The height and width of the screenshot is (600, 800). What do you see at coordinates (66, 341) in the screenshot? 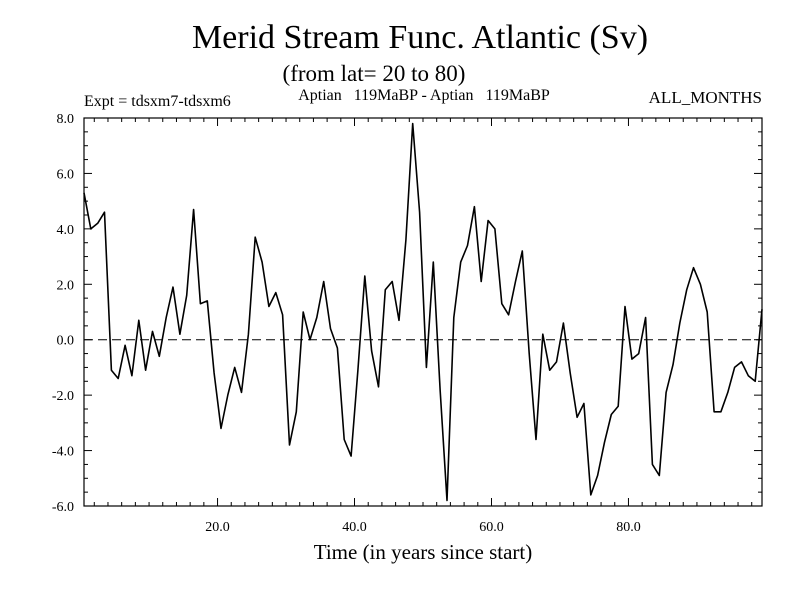
I see `y-tick-label: 0.0` at bounding box center [66, 341].